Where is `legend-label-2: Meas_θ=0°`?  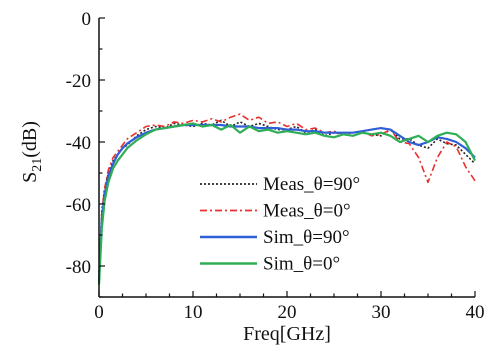 legend-label-2: Meas_θ=0° is located at coordinates (307, 211).